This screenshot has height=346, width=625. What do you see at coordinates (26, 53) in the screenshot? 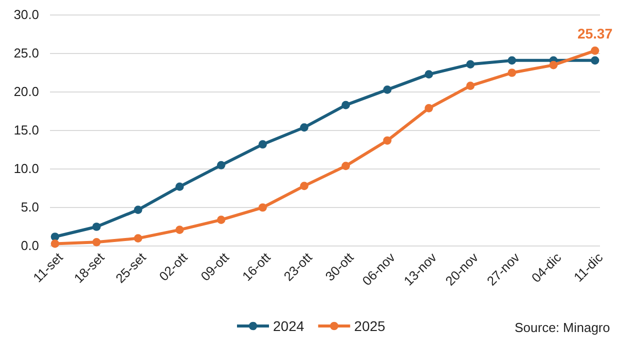
I see `y-tick-label: 25.0` at bounding box center [26, 53].